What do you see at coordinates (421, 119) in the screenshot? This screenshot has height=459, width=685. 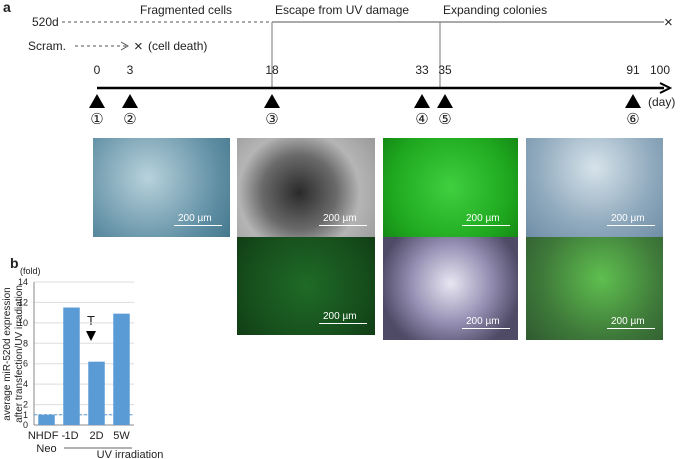 I see `marker-label: ④` at bounding box center [421, 119].